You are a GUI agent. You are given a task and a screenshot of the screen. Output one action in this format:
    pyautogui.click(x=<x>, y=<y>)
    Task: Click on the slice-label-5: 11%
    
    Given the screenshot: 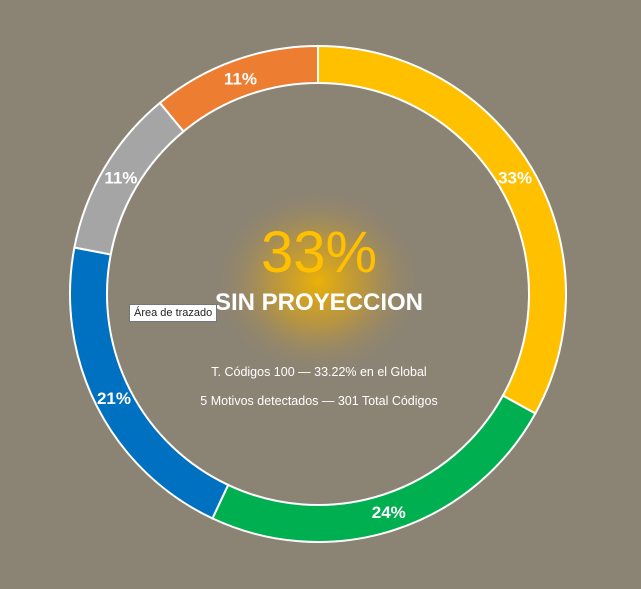 What is the action you would take?
    pyautogui.click(x=240, y=79)
    